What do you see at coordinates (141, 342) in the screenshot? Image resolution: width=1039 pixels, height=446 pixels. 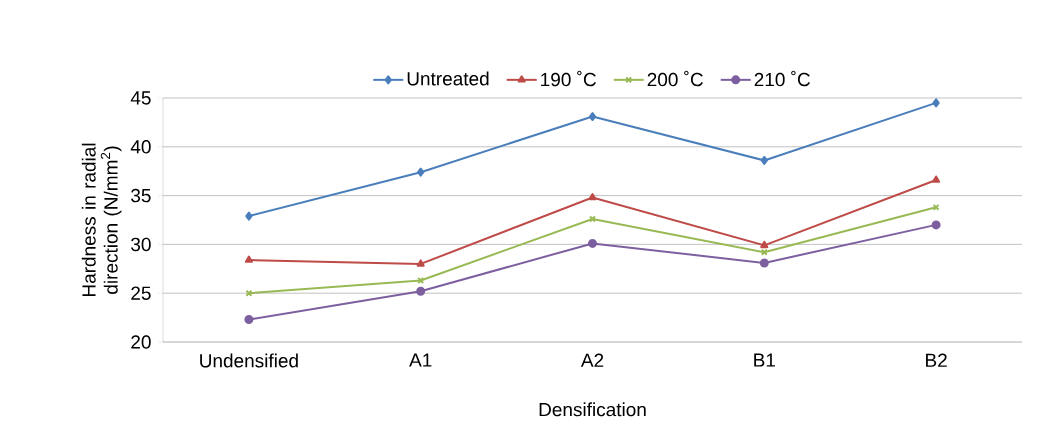 I see `y-tick-label: 20` at bounding box center [141, 342].